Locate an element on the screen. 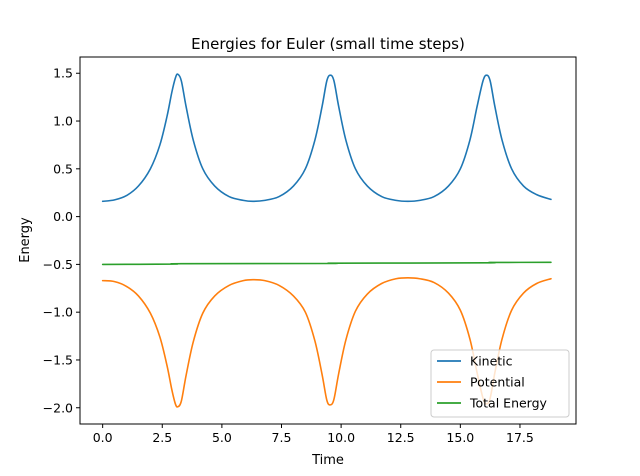  y-tick-label: 0.5 is located at coordinates (63, 168).